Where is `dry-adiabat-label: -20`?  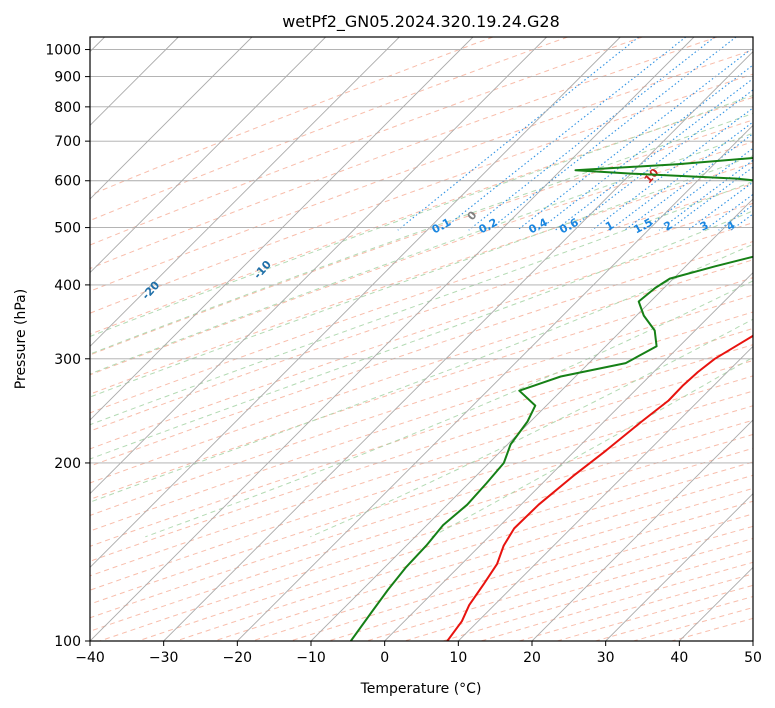
dry-adiabat-label: -20 is located at coordinates (150, 290).